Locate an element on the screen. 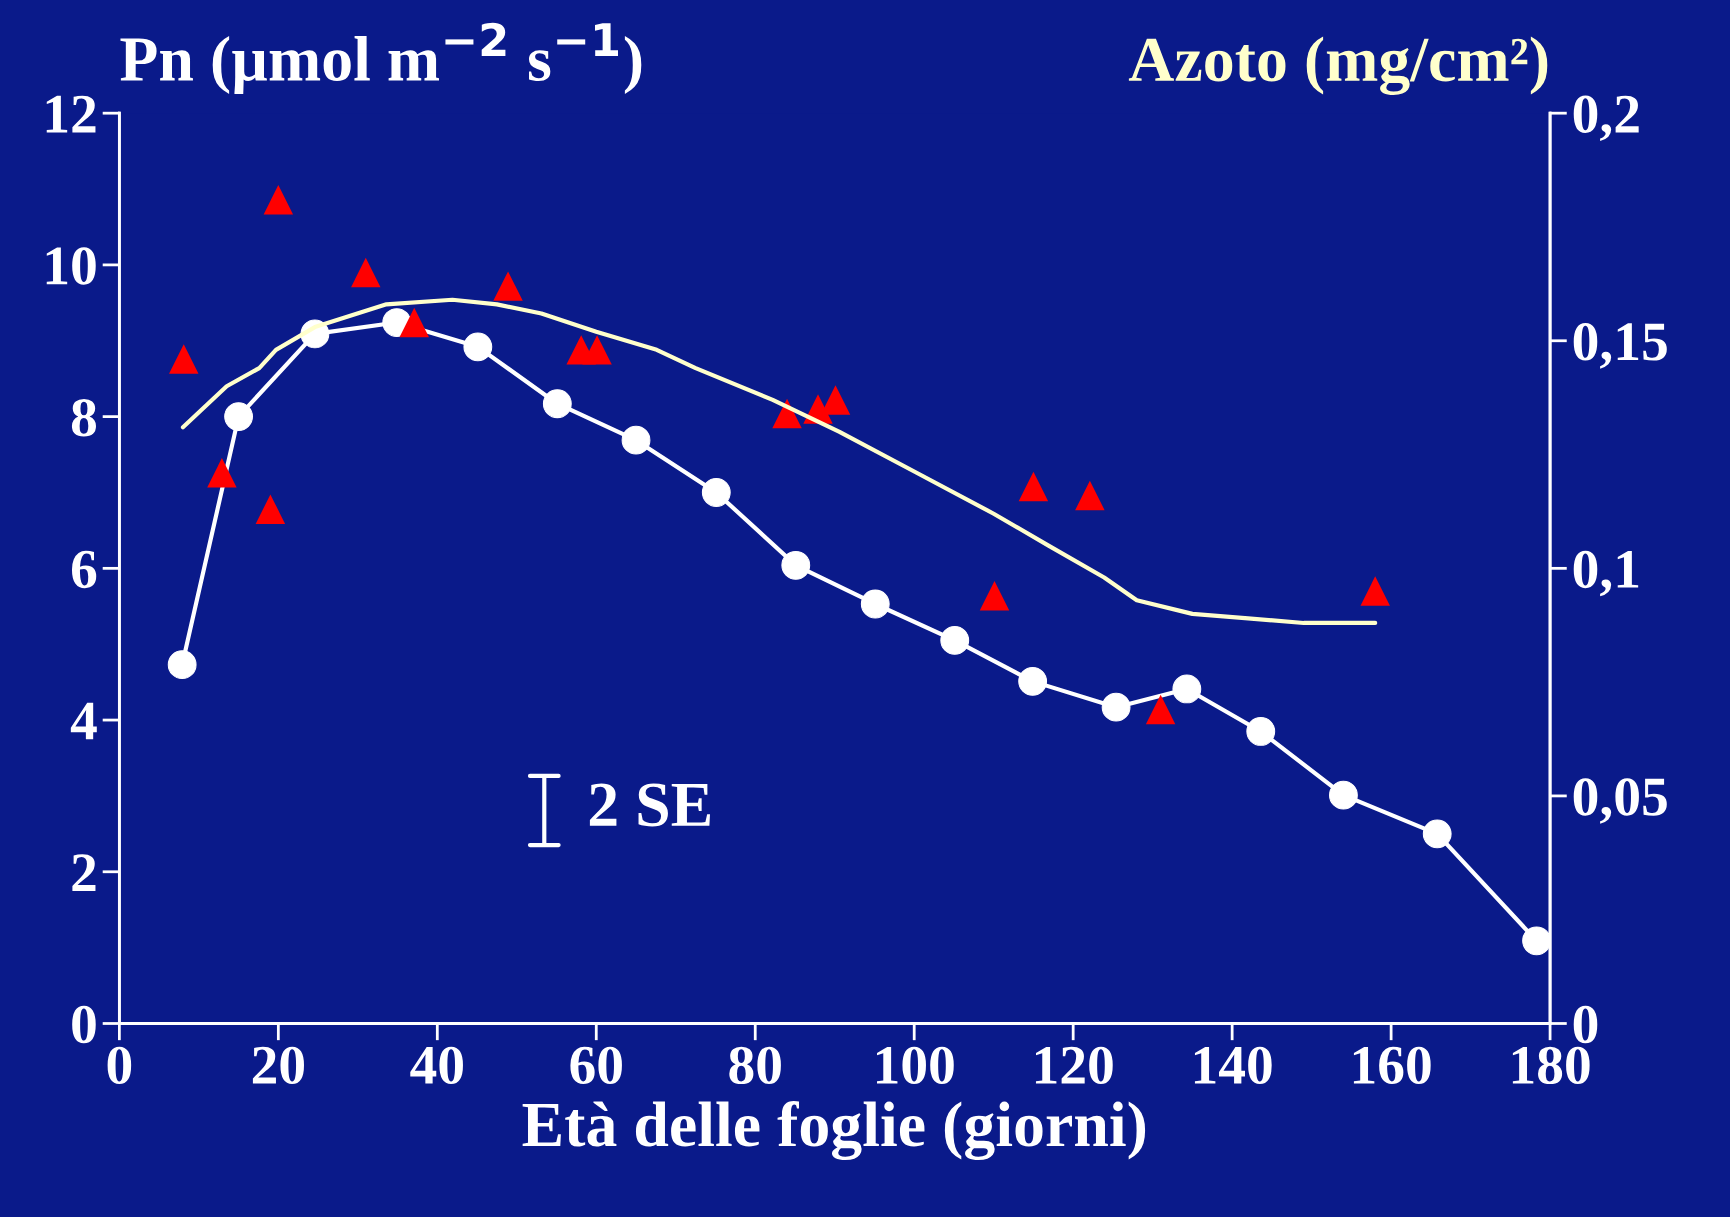  x-tick-label: 0 is located at coordinates (119, 1065).